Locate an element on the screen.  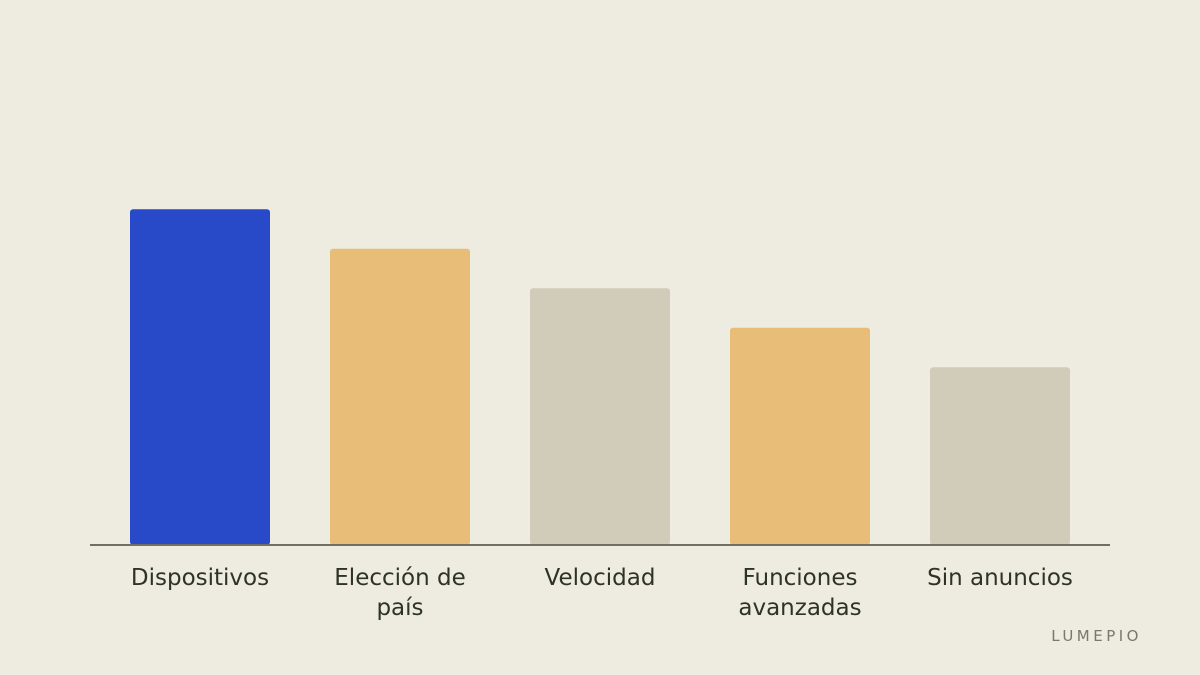
category-label-2: Elección de país is located at coordinates (399, 593).